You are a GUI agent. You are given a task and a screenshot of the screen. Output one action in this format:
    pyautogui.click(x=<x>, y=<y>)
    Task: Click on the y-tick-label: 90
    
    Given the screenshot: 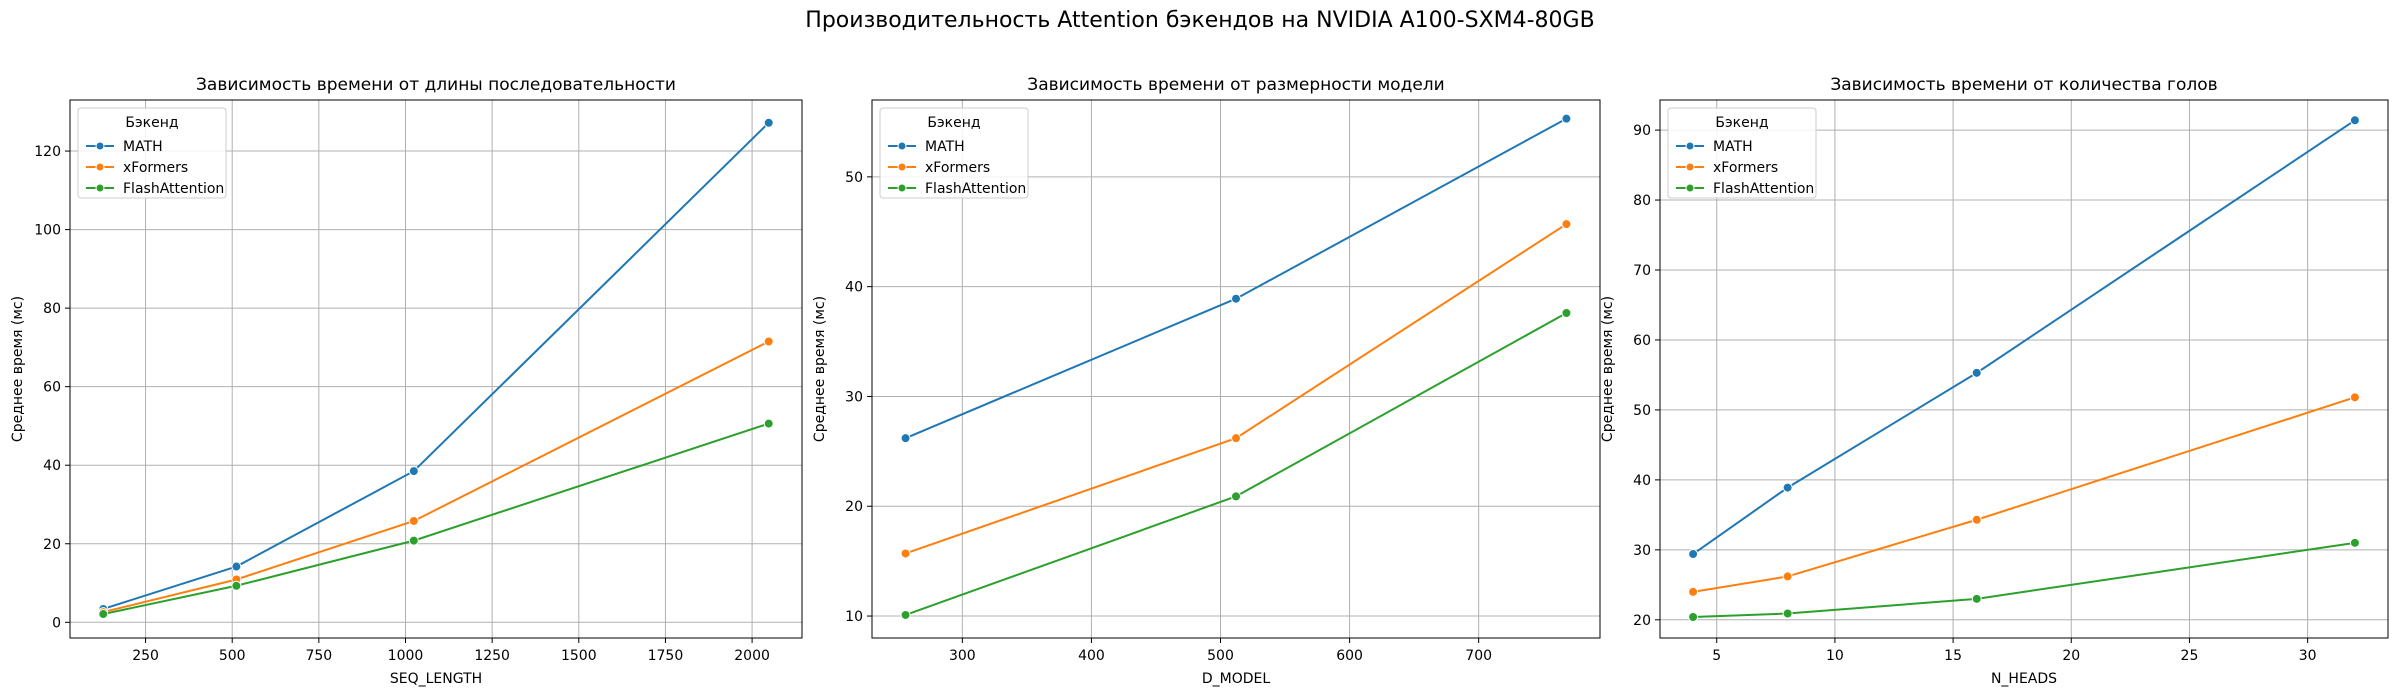 What is the action you would take?
    pyautogui.click(x=1642, y=131)
    